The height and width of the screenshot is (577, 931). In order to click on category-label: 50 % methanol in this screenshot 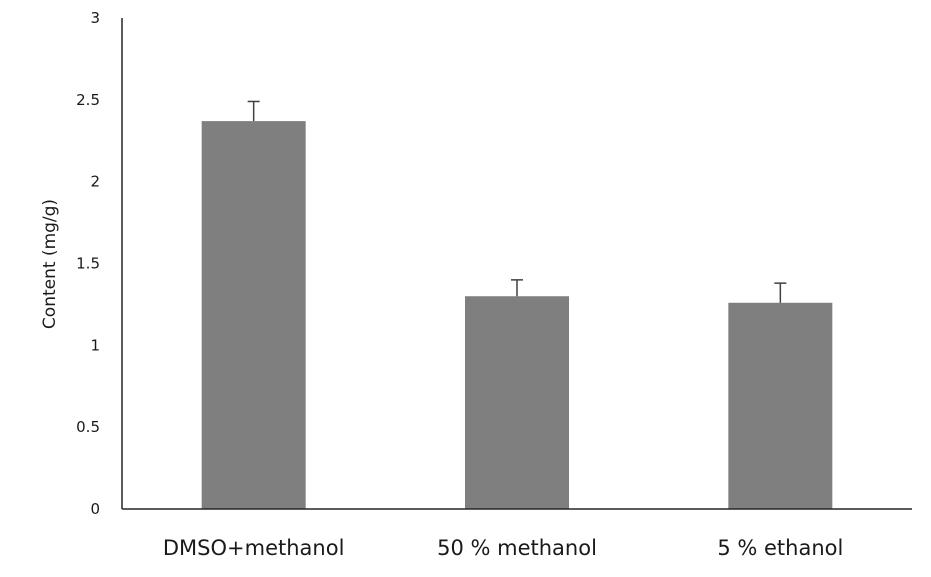, I will do `click(517, 548)`.